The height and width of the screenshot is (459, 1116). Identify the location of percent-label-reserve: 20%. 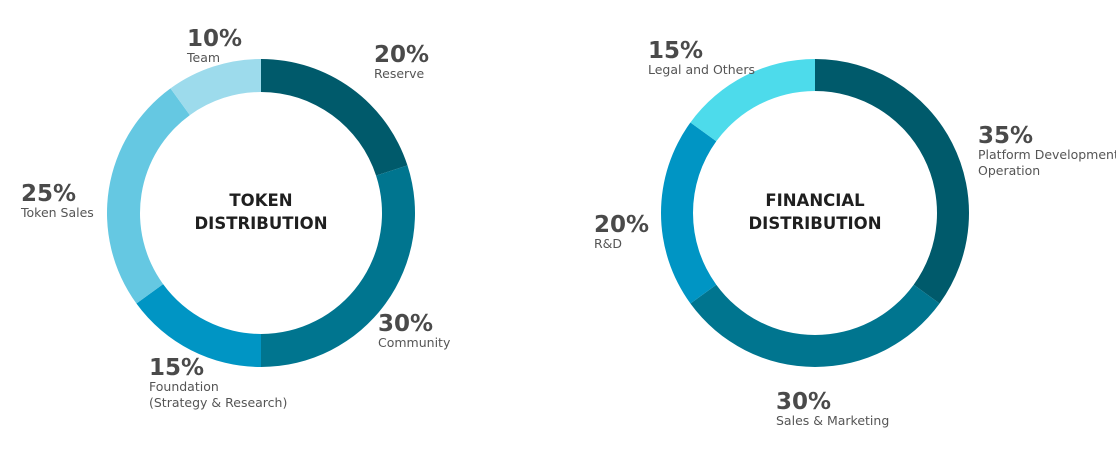
(401, 55).